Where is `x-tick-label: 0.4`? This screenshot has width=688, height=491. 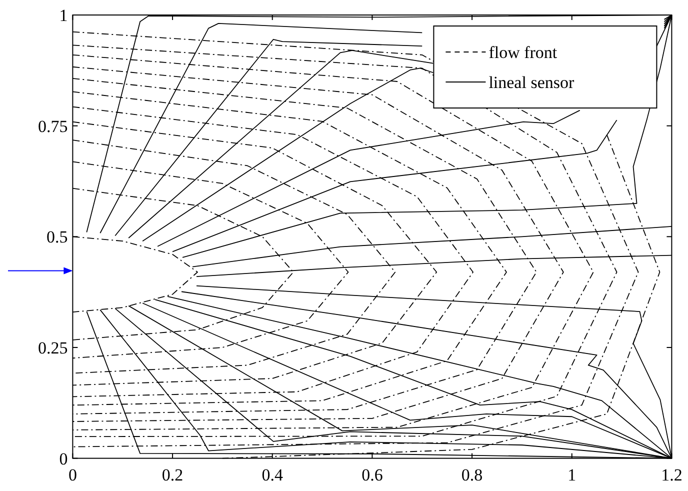
x-tick-label: 0.4 is located at coordinates (273, 474).